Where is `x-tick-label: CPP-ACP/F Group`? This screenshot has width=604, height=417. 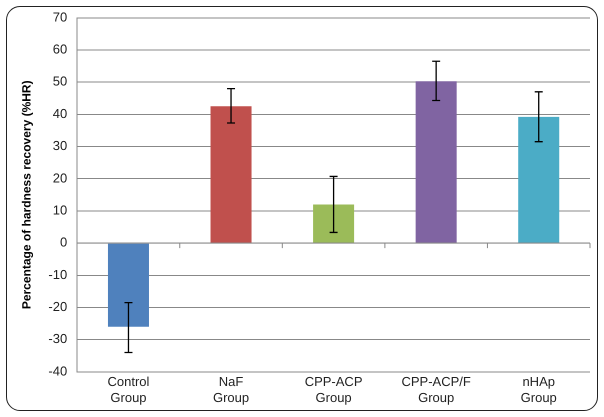
x-tick-label: CPP-ACP/F Group is located at coordinates (436, 389).